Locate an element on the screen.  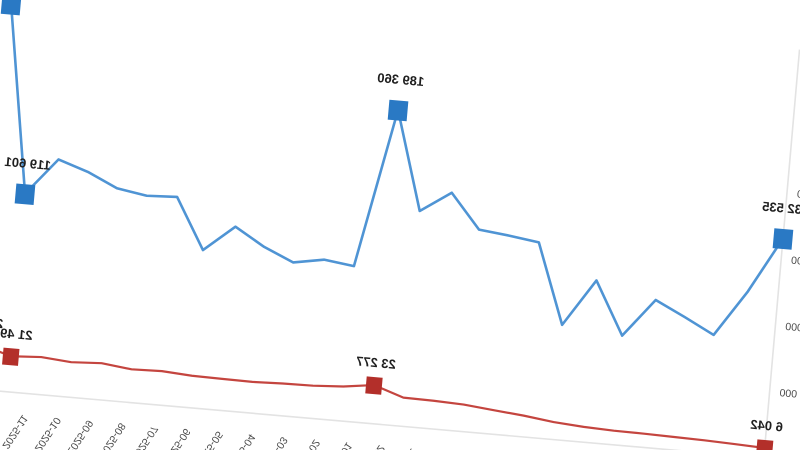
series-red-data-label: 21 499 is located at coordinates (16, 334).